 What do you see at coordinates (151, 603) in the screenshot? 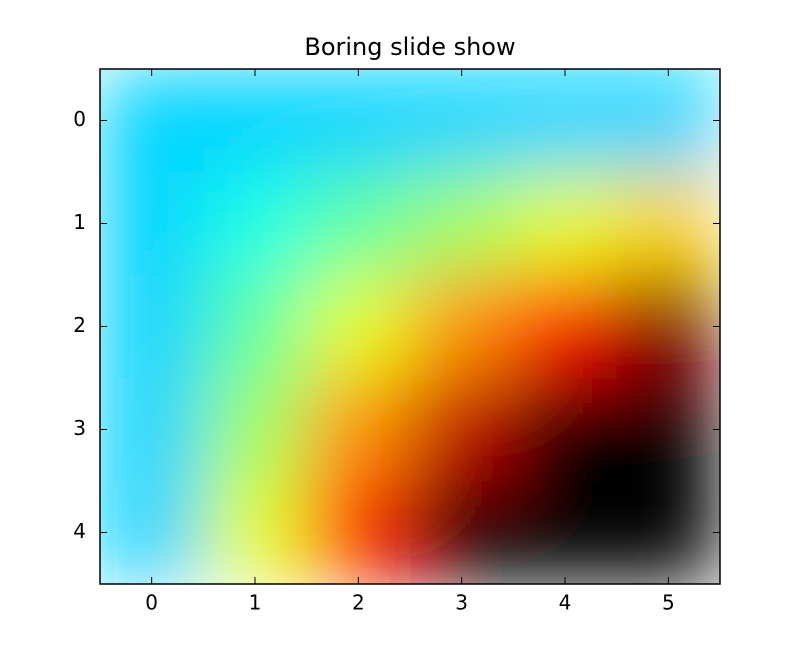
I see `x-tick-label: 0` at bounding box center [151, 603].